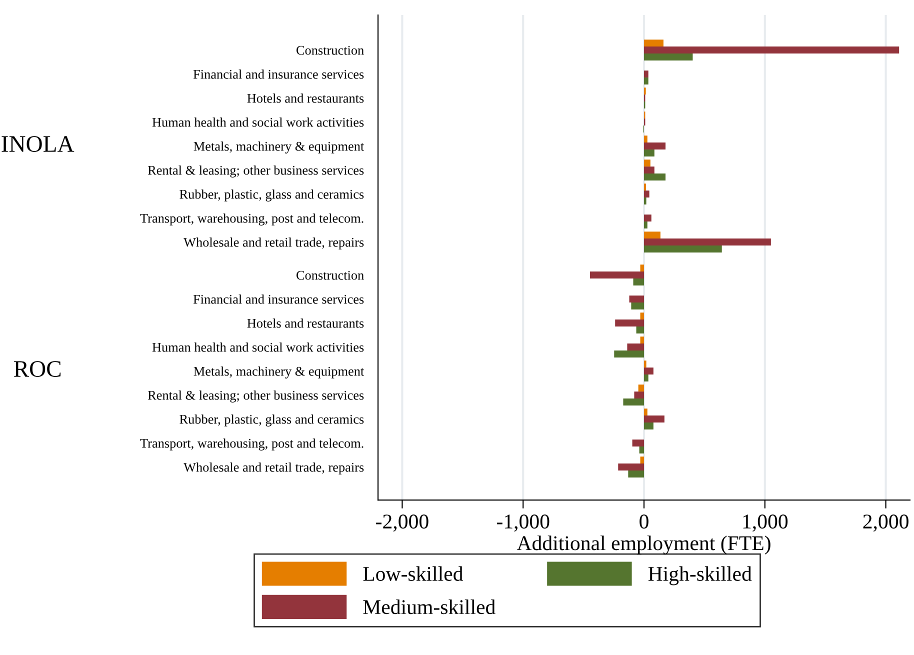 This screenshot has width=914, height=655. What do you see at coordinates (643, 545) in the screenshot?
I see `x-axis-title: Additional employment (FTE)` at bounding box center [643, 545].